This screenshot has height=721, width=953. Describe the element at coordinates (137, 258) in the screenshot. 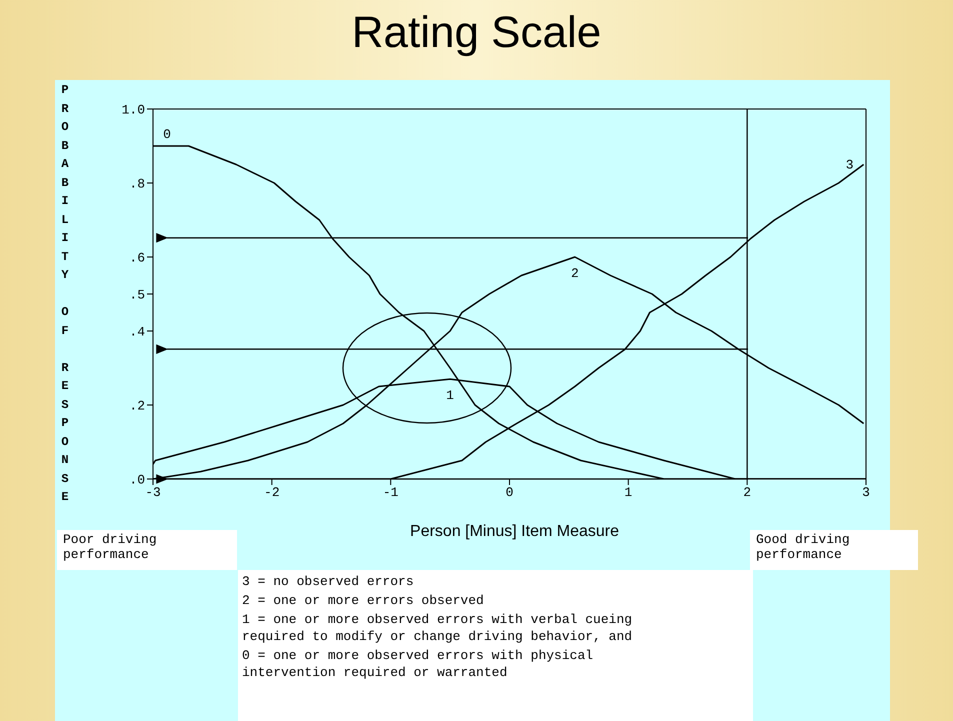

I see `y-tick-label: .6` at that location.